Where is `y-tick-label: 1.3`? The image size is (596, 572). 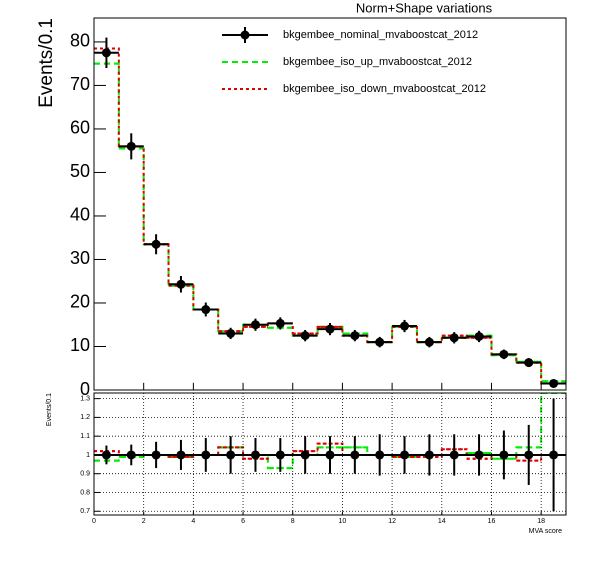
y-tick-label: 1.3 is located at coordinates (85, 398).